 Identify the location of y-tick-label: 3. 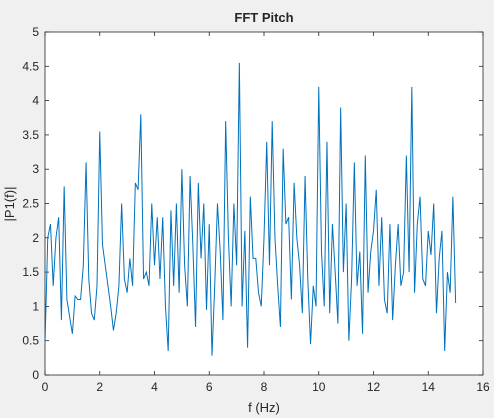
(35, 169).